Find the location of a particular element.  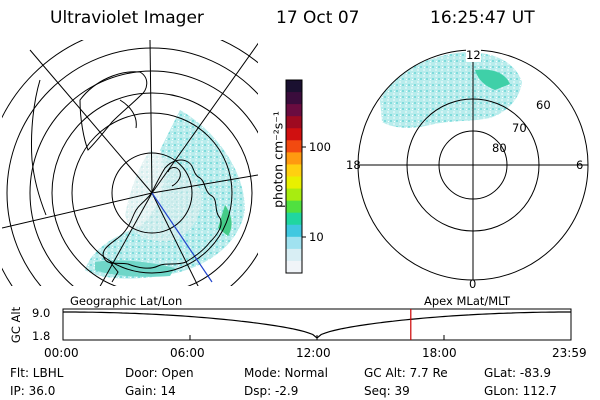

gc-alt-axis-title: GC Alt is located at coordinates (16, 325).